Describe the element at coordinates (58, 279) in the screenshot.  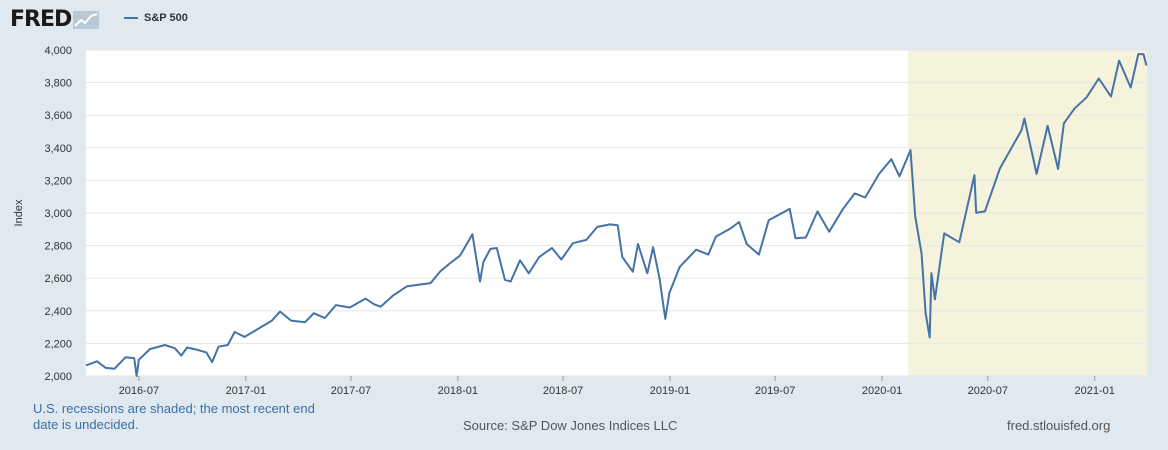
I see `y-tick-label: 2,600` at that location.